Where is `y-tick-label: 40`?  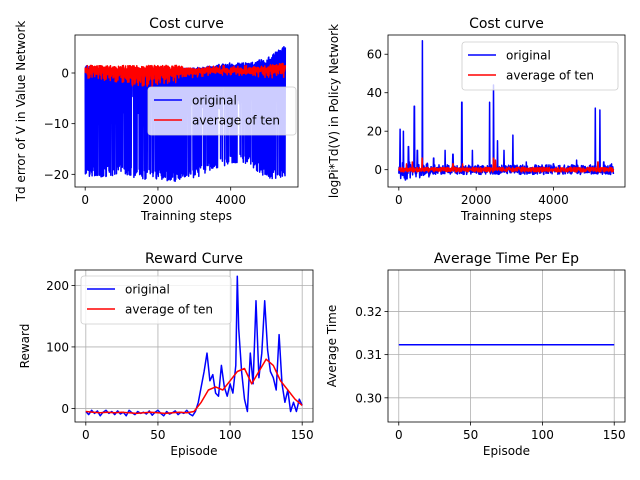 y-tick-label: 40 is located at coordinates (374, 93).